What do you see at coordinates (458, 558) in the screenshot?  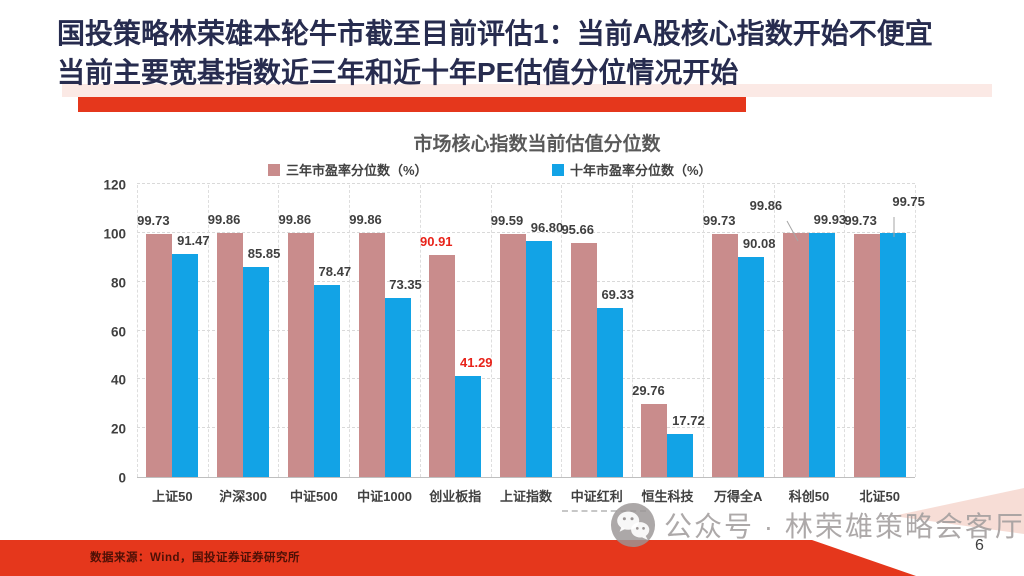 I see `footer-red-band` at bounding box center [458, 558].